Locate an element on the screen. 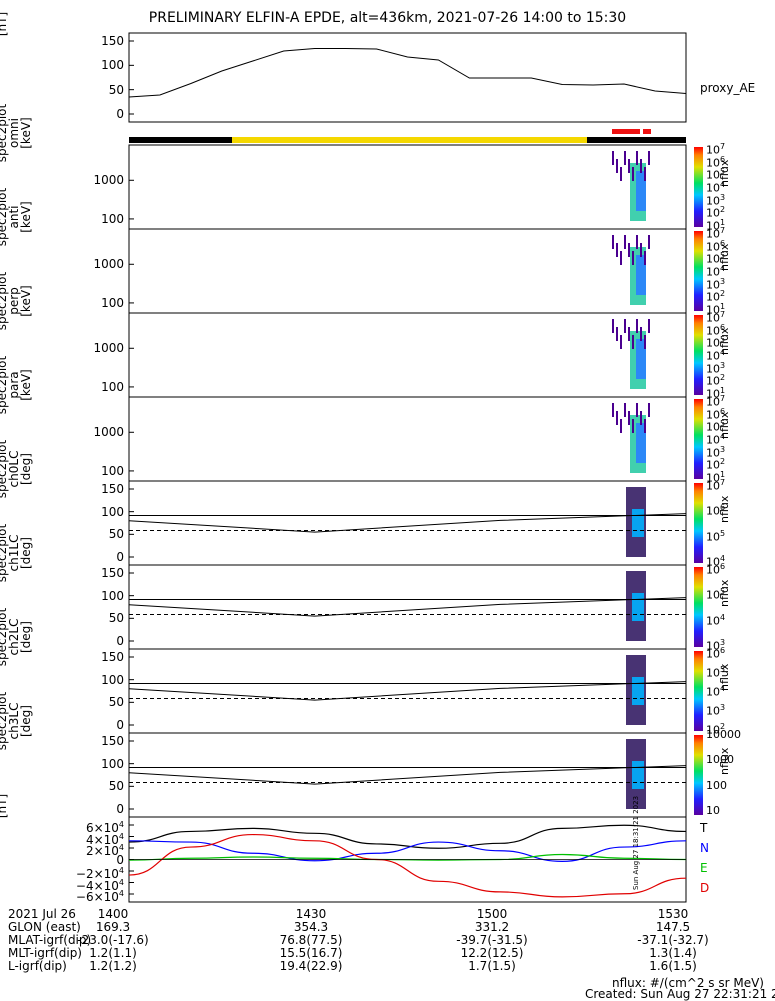 Image resolution: width=775 pixels, height=1001 pixels. footer-value: 1500 is located at coordinates (492, 914).